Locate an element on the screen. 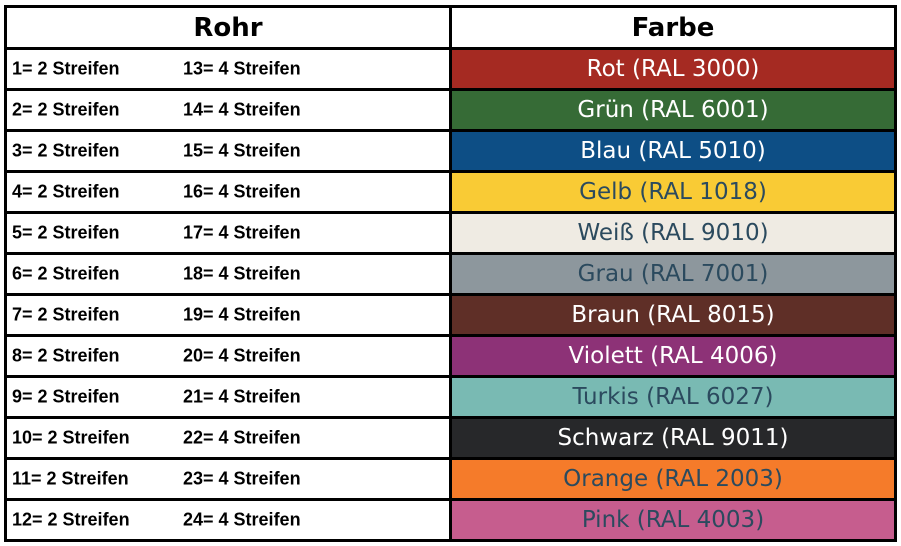 This screenshot has height=546, width=901. header-rohr: Rohr is located at coordinates (228, 27).